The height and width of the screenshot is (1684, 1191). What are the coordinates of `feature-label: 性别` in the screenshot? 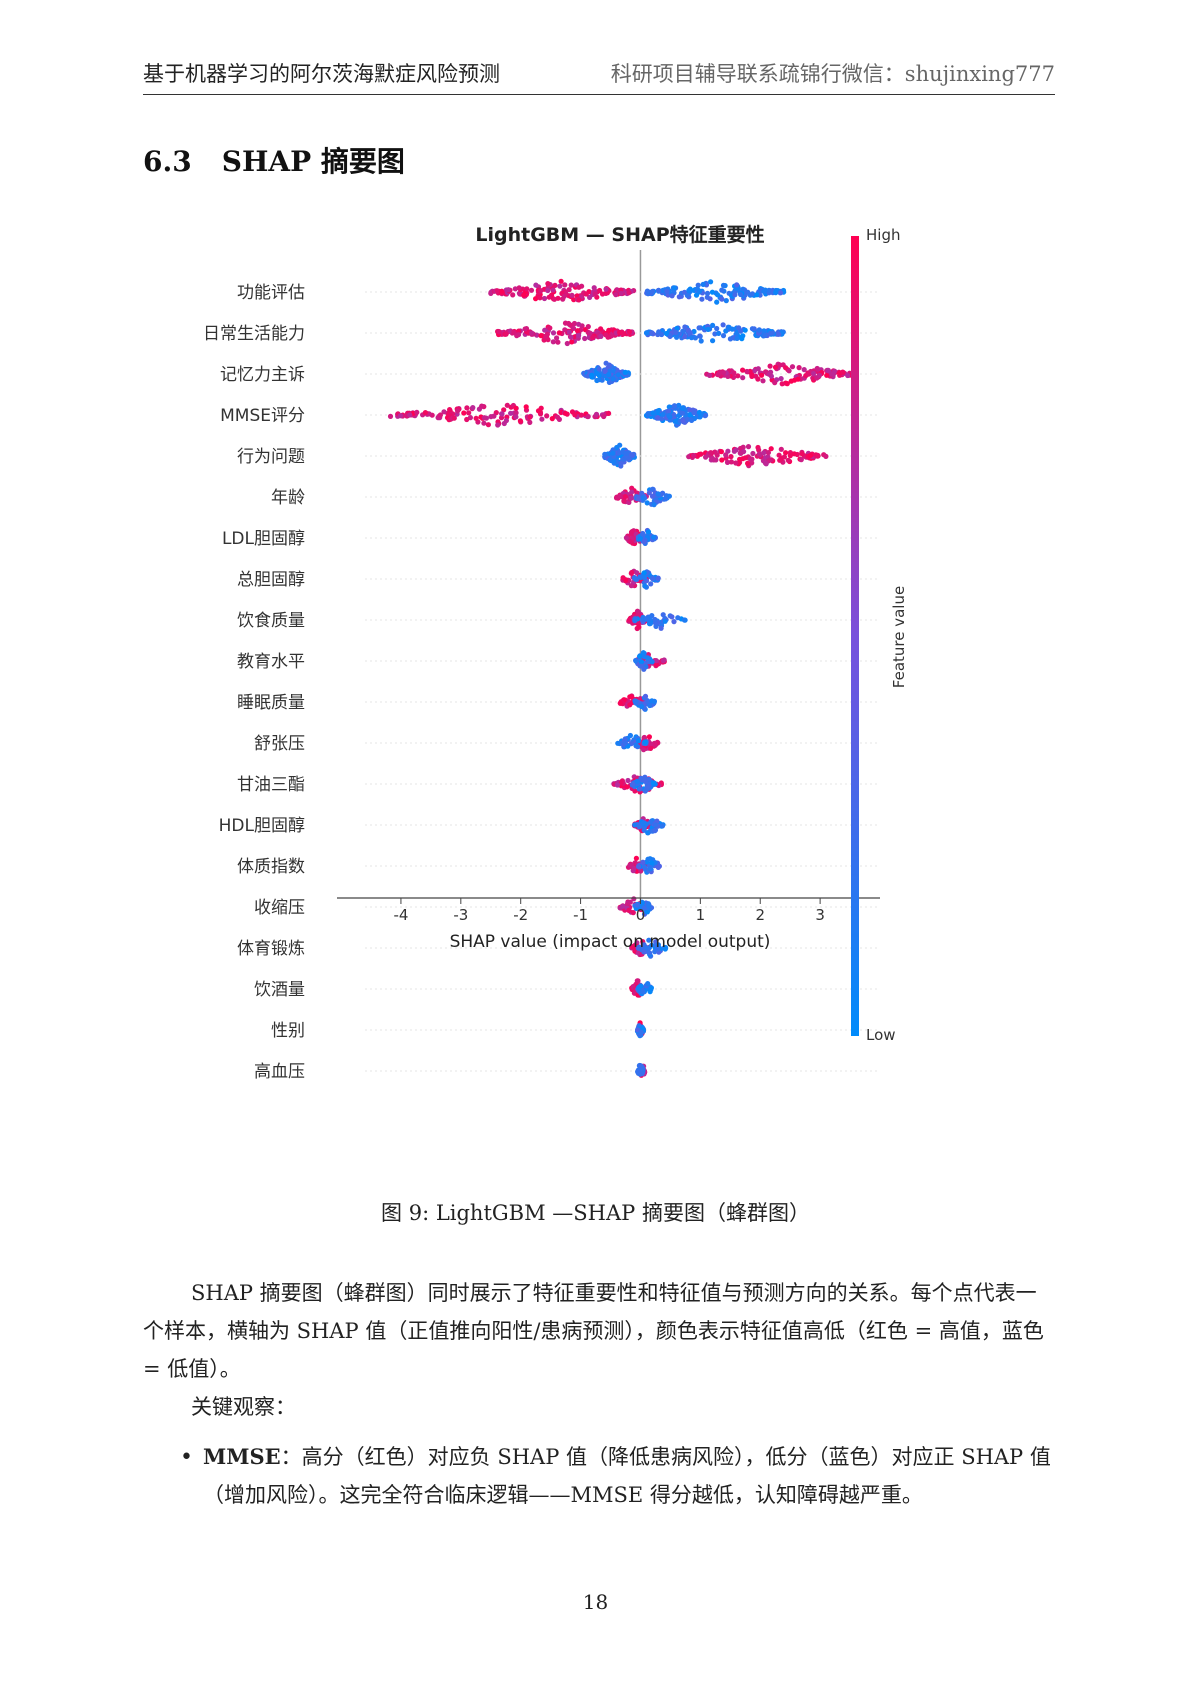 It's located at (288, 1031).